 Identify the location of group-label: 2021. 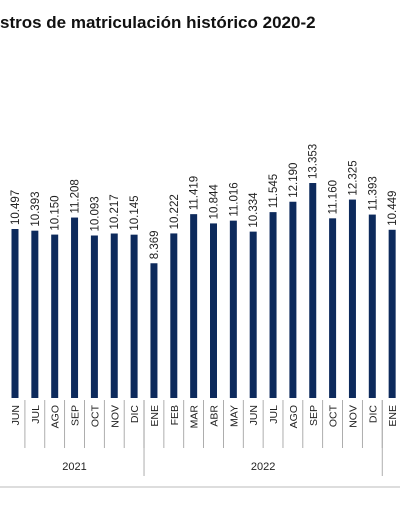
(74, 467).